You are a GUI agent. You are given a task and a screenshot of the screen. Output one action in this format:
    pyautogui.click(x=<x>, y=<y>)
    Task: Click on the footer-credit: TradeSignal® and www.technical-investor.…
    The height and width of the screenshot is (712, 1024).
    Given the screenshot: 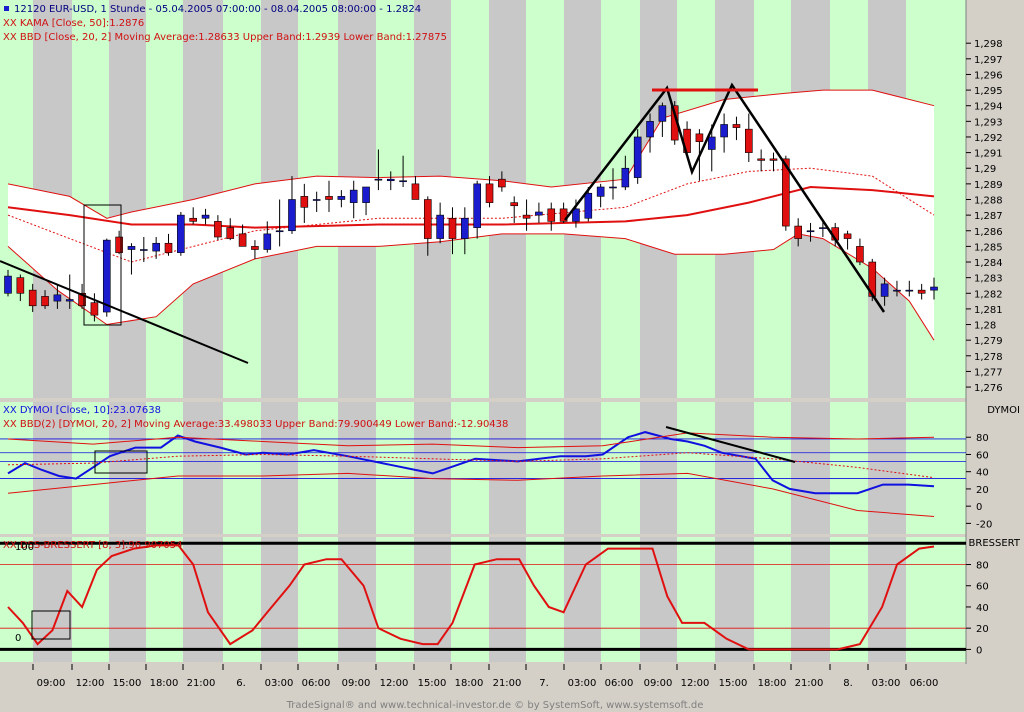 What is the action you would take?
    pyautogui.click(x=495, y=705)
    